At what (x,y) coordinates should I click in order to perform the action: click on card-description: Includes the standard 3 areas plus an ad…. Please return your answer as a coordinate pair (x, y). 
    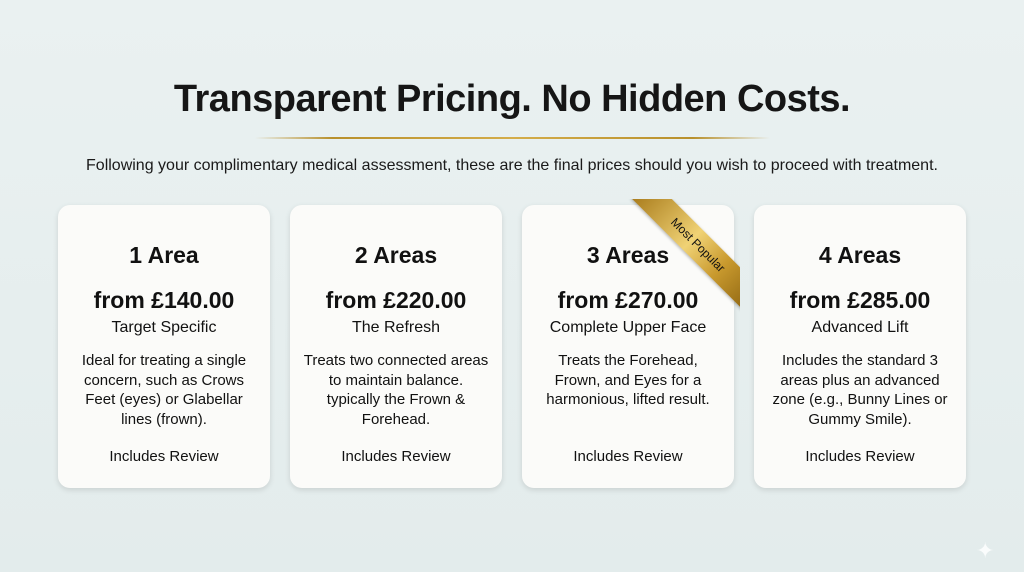
    Looking at the image, I should click on (860, 390).